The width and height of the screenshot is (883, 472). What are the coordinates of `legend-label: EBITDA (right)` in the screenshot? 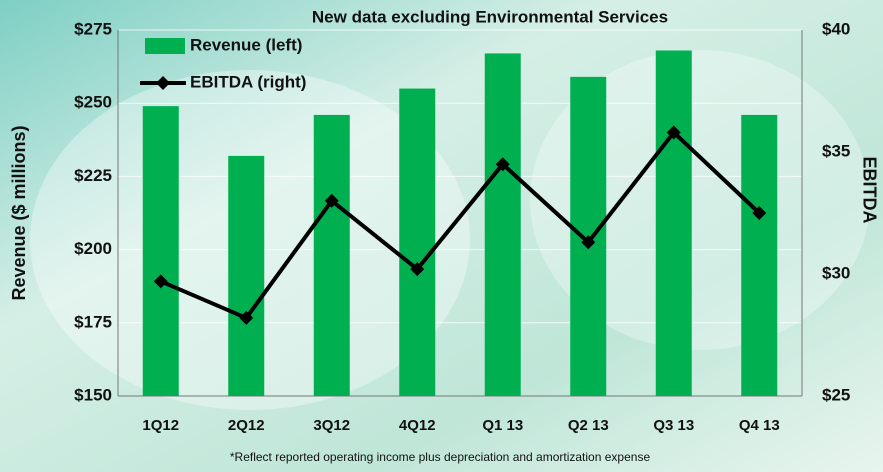 It's located at (248, 81).